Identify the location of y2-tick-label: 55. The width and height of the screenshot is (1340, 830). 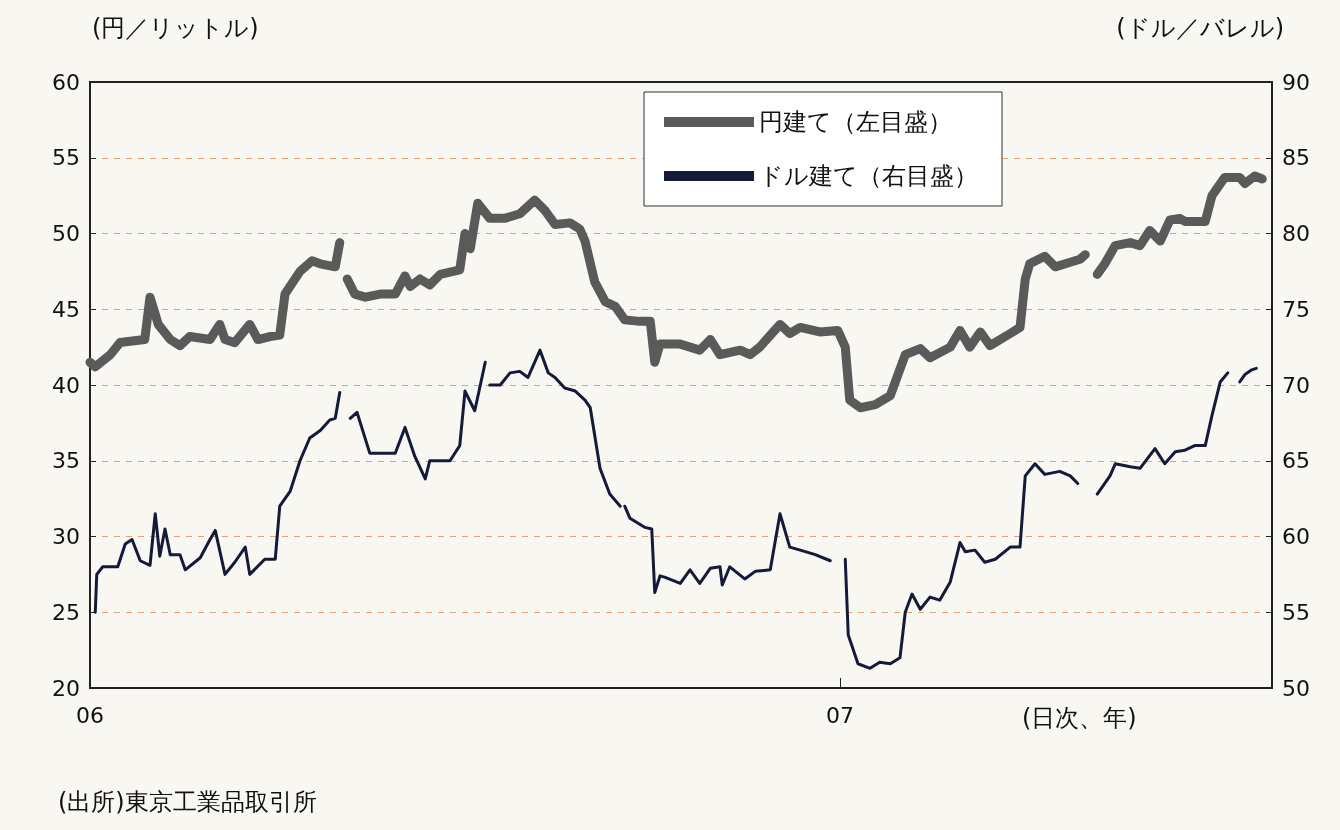
(1296, 612).